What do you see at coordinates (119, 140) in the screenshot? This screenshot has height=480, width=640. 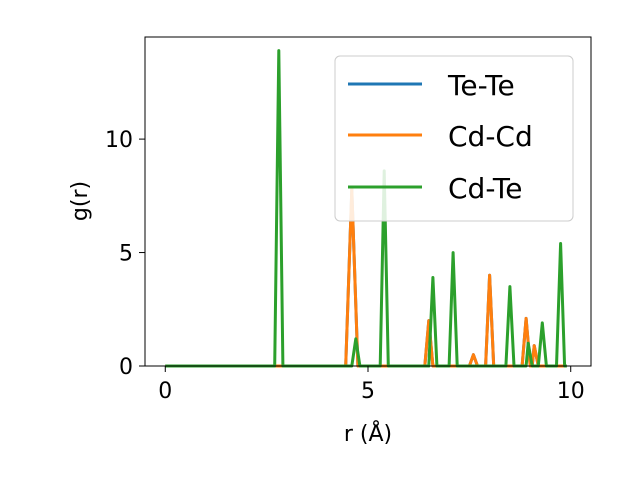 I see `y-tick-label: 10` at bounding box center [119, 140].